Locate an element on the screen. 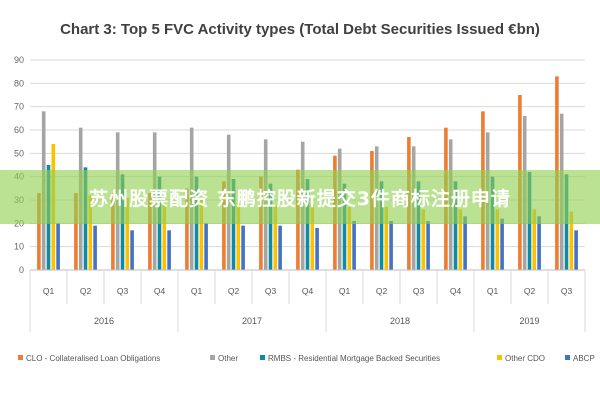 This screenshot has width=600, height=400. x-group-label: 2019 is located at coordinates (529, 321).